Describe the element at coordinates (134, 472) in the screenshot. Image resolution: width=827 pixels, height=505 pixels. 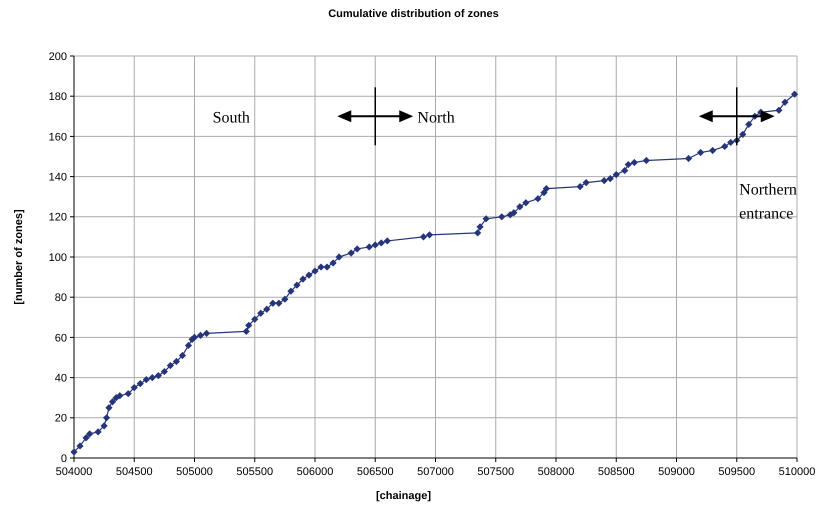
I see `x-tick-label: 504500` at that location.